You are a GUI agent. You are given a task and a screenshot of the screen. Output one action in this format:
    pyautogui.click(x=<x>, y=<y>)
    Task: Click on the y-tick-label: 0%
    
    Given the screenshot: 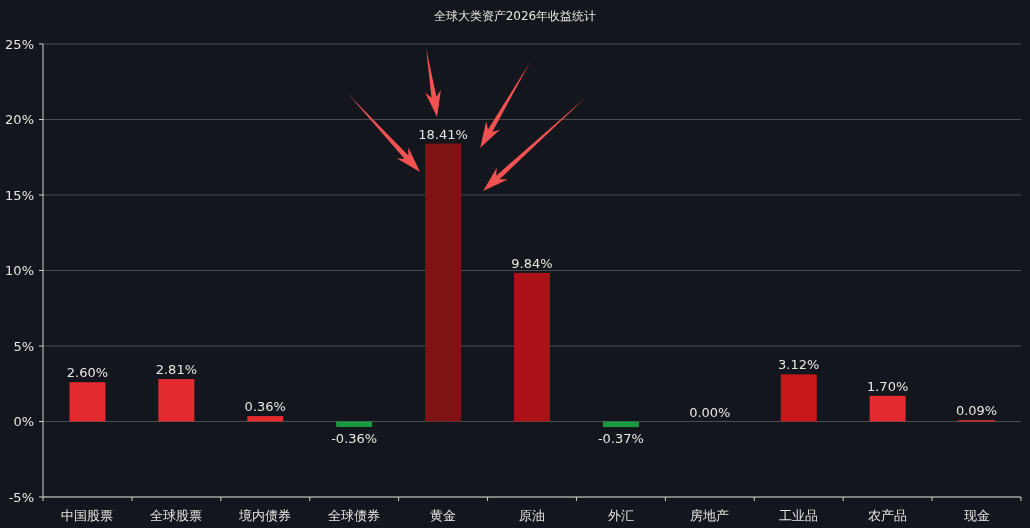 What is the action you would take?
    pyautogui.click(x=23, y=422)
    